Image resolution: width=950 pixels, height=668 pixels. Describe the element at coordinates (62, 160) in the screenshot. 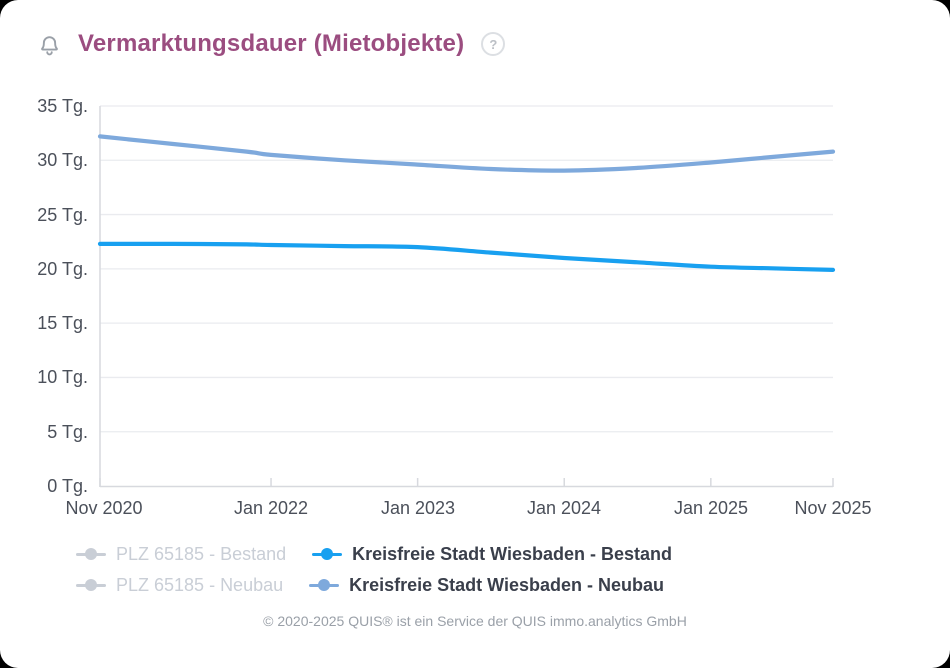

I see `y-axis-label: 30 Tg.` at that location.